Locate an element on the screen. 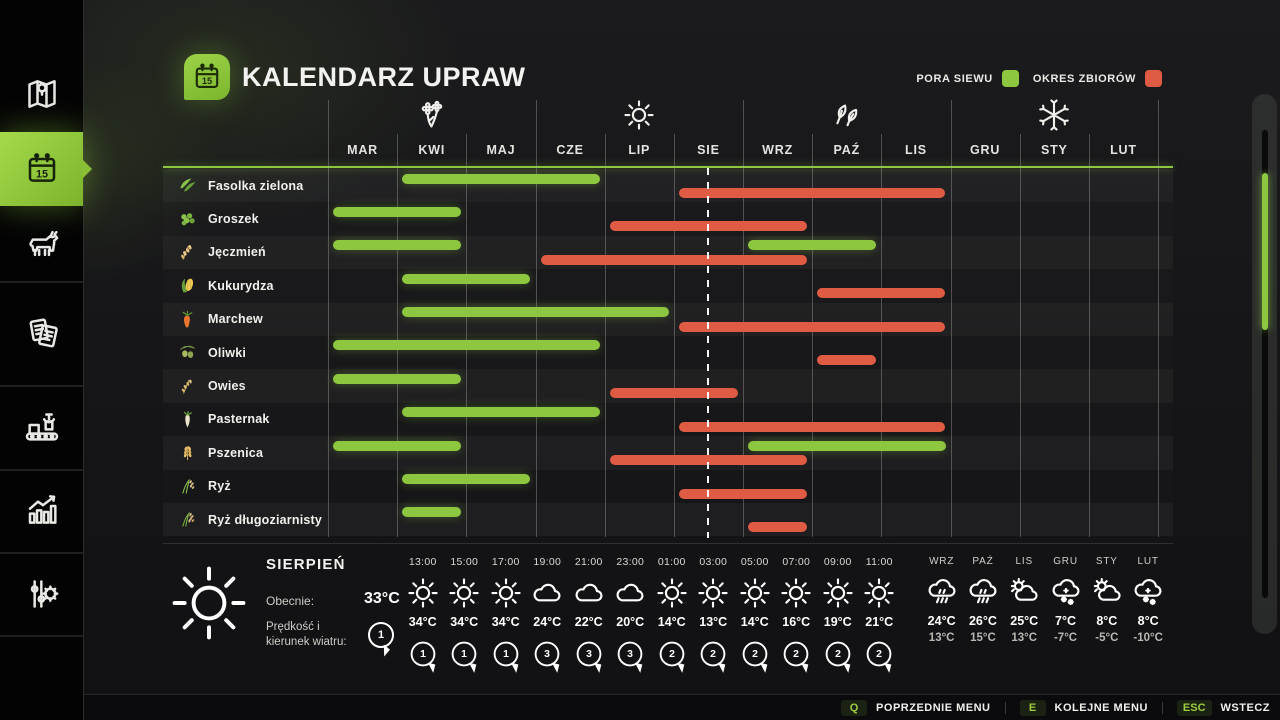  statistics-icon is located at coordinates (42, 511).